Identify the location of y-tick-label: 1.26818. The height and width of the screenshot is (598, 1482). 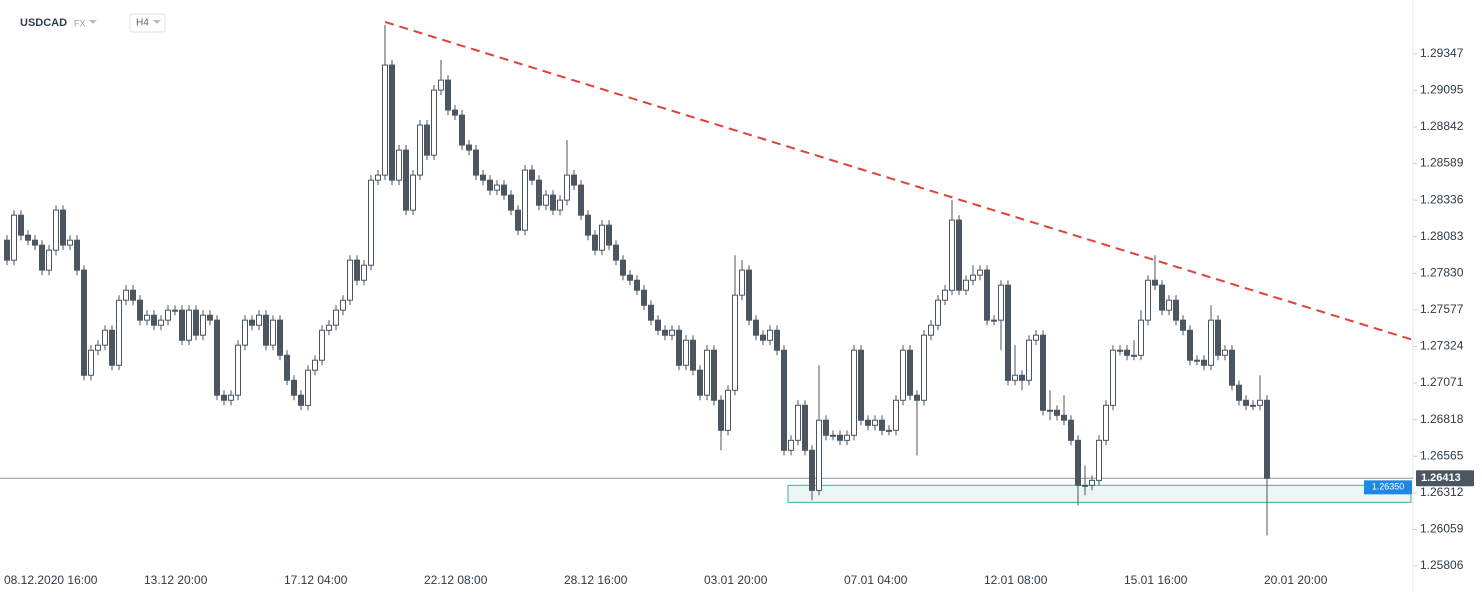
(1442, 419).